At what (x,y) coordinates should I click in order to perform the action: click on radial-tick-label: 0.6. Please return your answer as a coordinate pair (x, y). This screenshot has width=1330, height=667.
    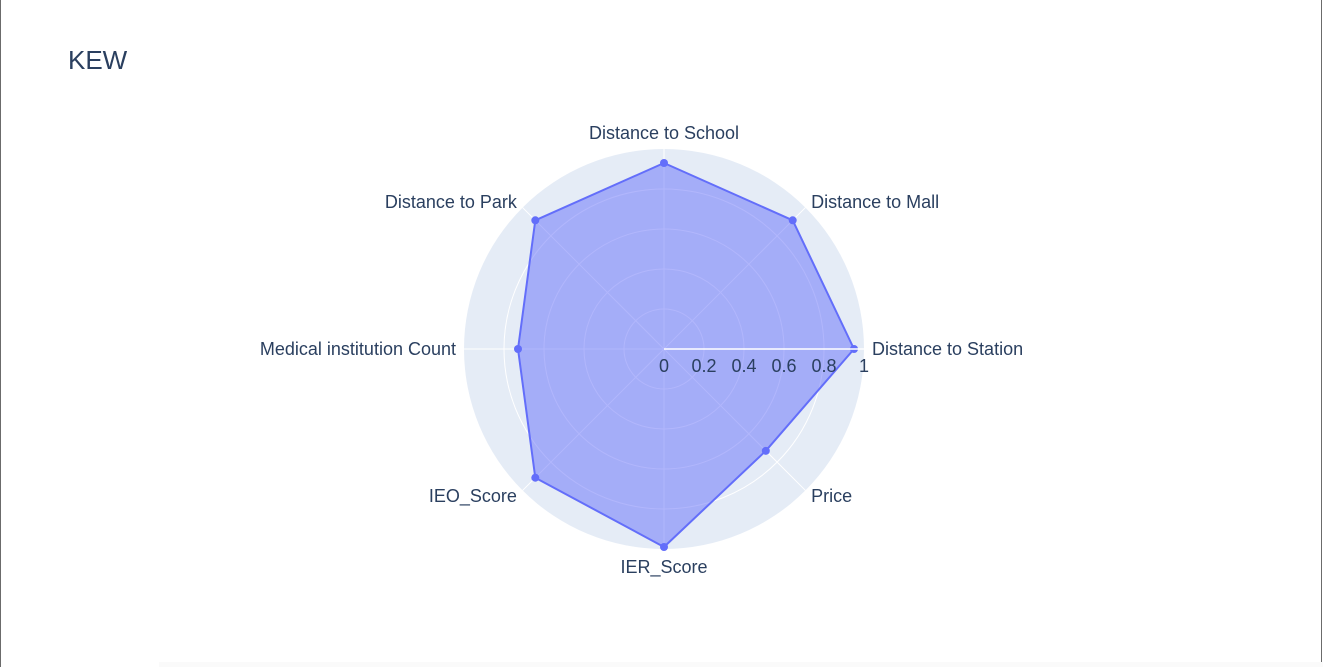
    Looking at the image, I should click on (783, 366).